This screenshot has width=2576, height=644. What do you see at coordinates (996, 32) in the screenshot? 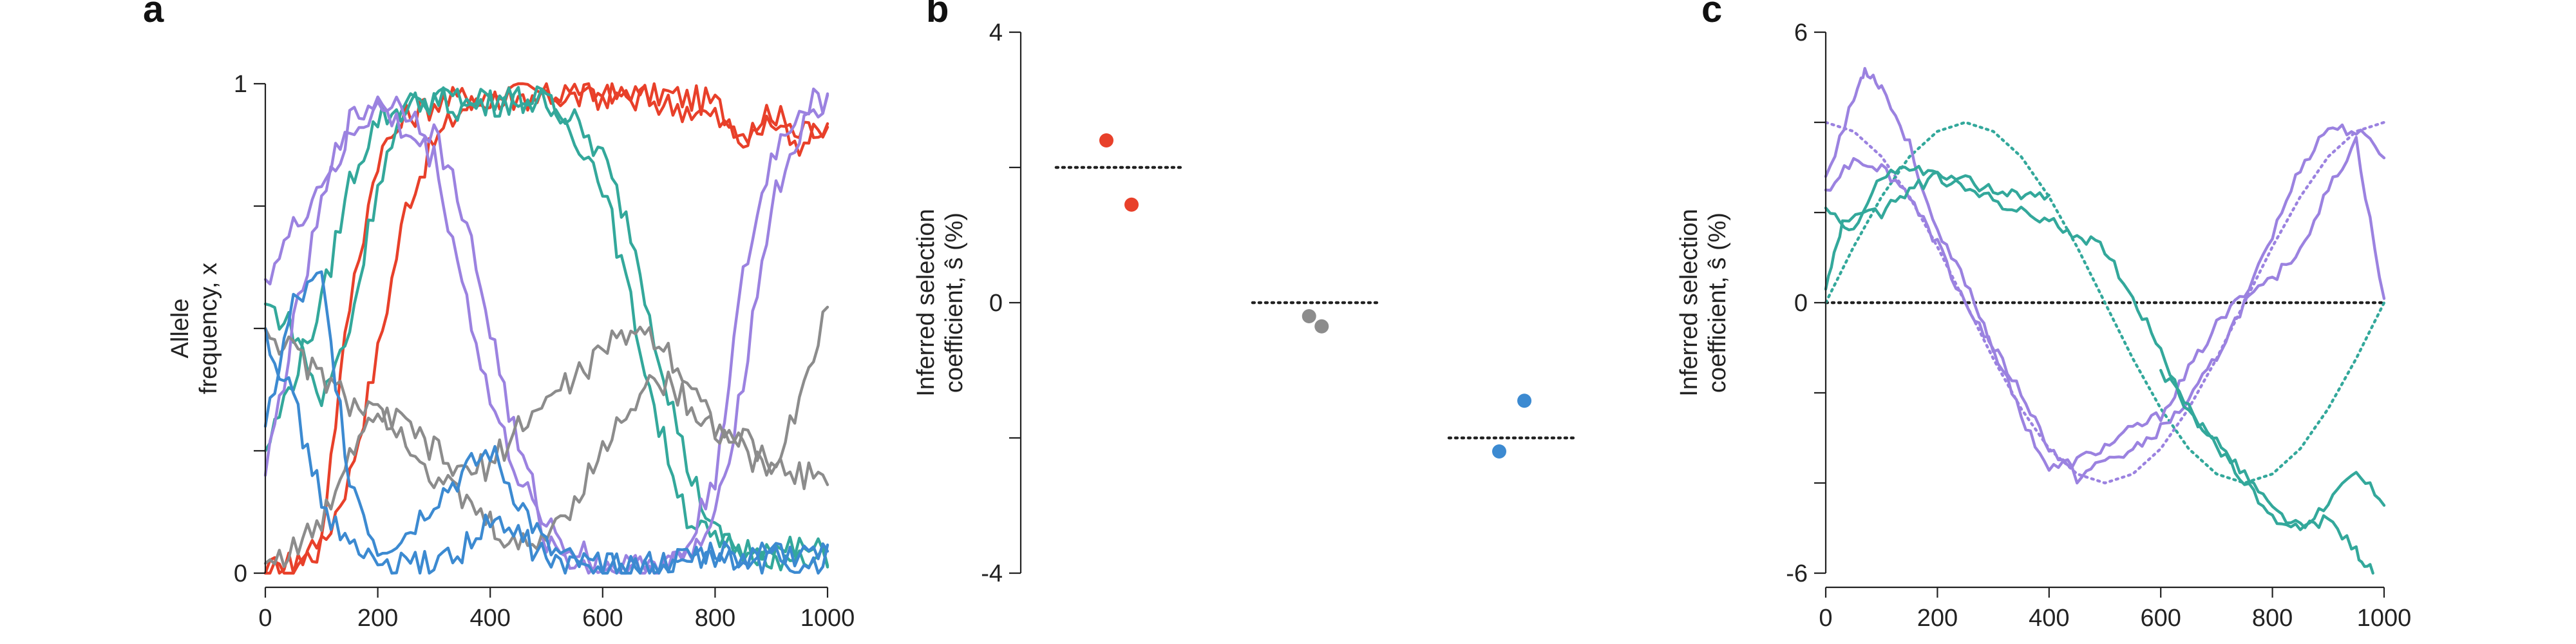
I see `y-tick-label: 4` at bounding box center [996, 32].